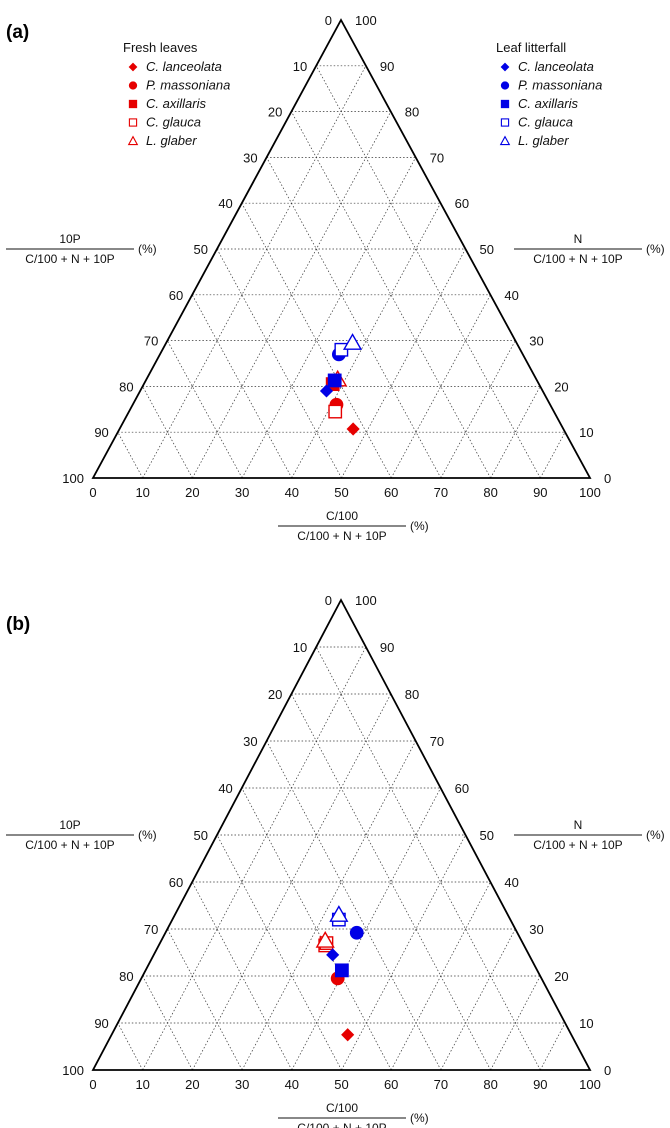  What do you see at coordinates (69, 825) in the screenshot?
I see `axis-title-left-numerator: 10P` at bounding box center [69, 825].